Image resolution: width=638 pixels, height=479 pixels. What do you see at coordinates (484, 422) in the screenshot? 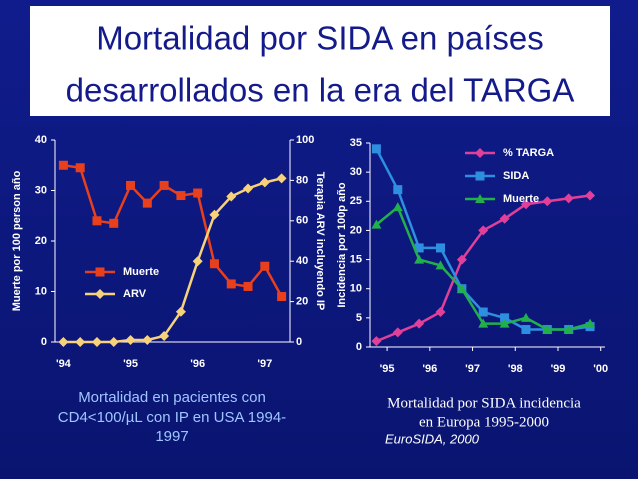
I see `caption: en Europa 1995-2000` at bounding box center [484, 422].